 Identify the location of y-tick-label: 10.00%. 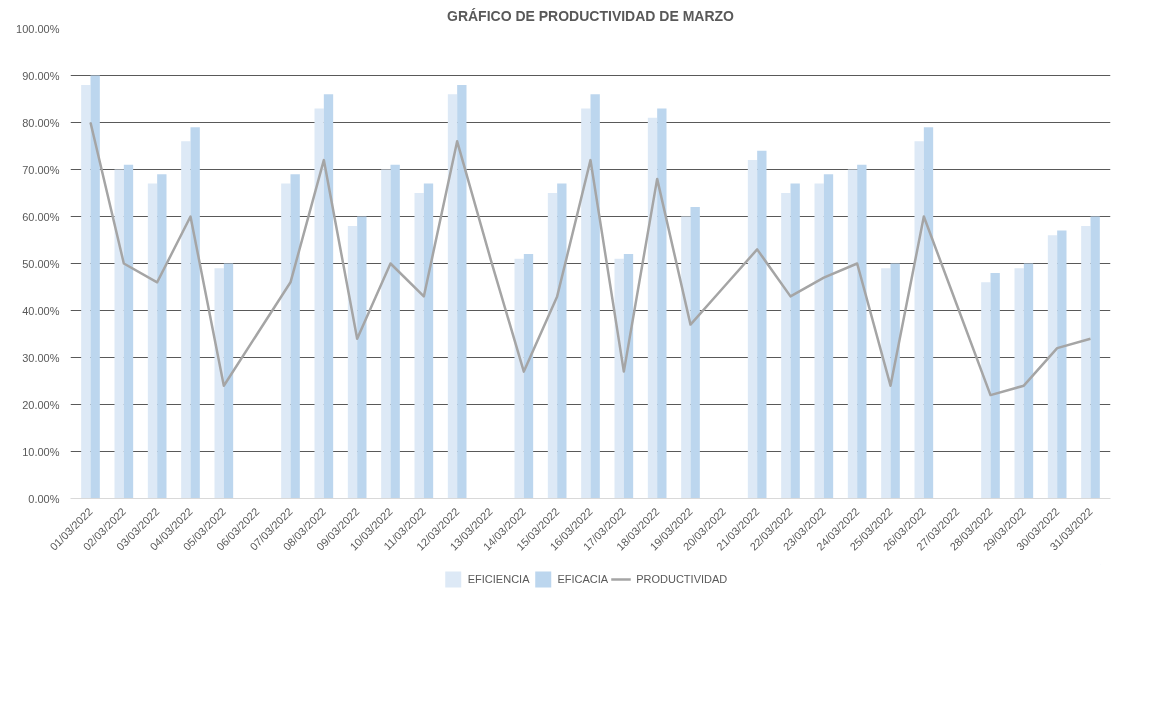
(41, 451).